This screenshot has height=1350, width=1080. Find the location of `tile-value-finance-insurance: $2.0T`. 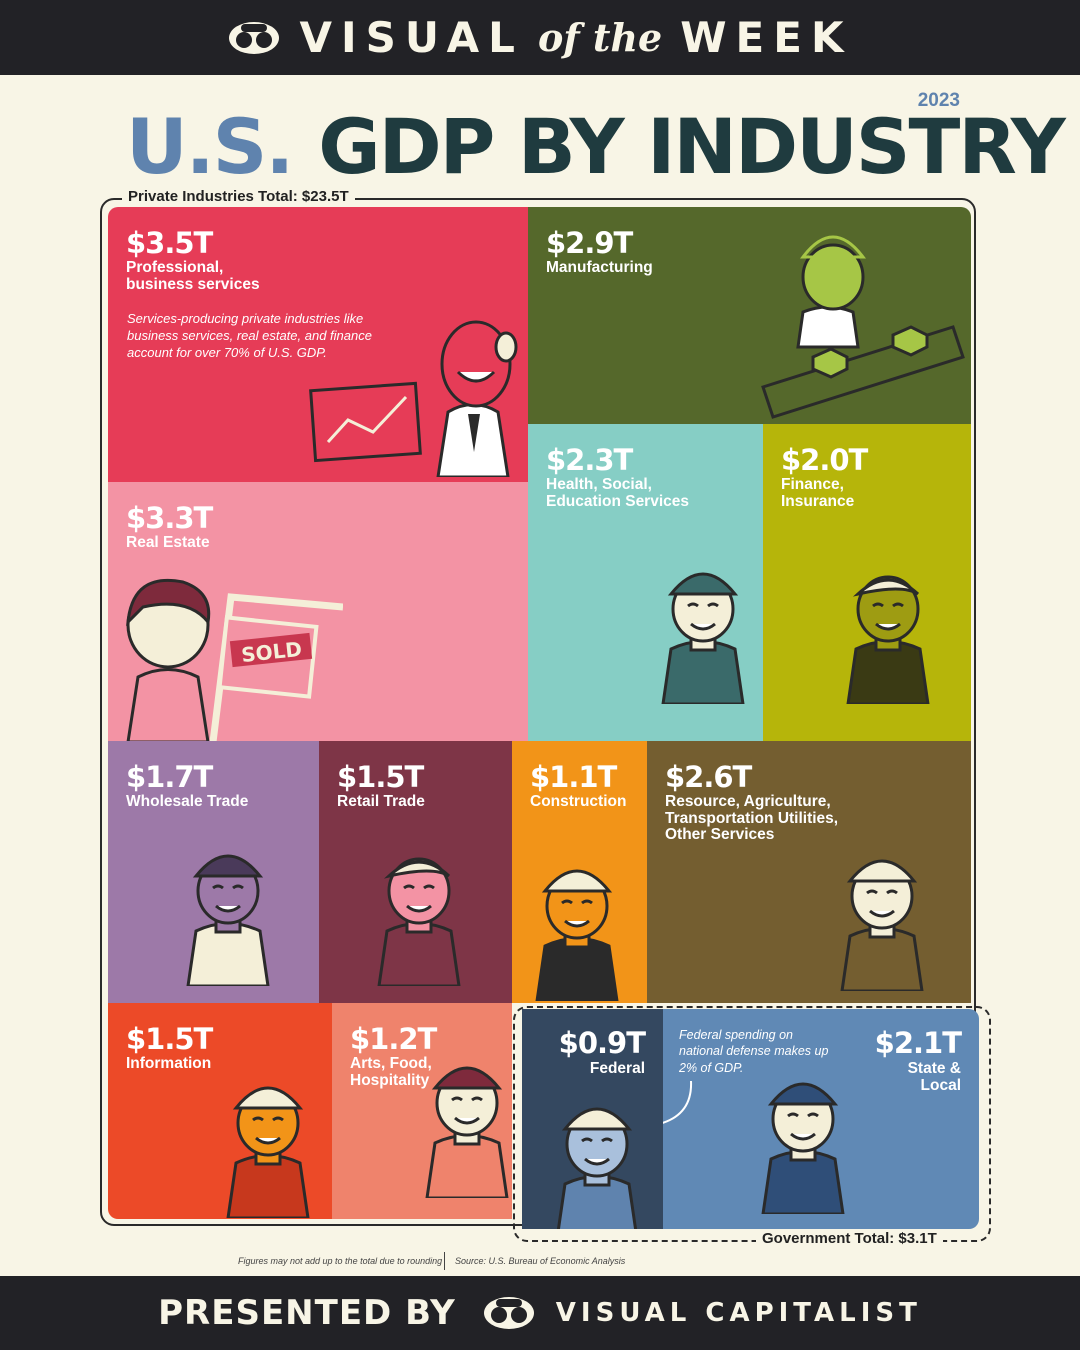

tile-value-finance-insurance: $2.0T is located at coordinates (824, 460).